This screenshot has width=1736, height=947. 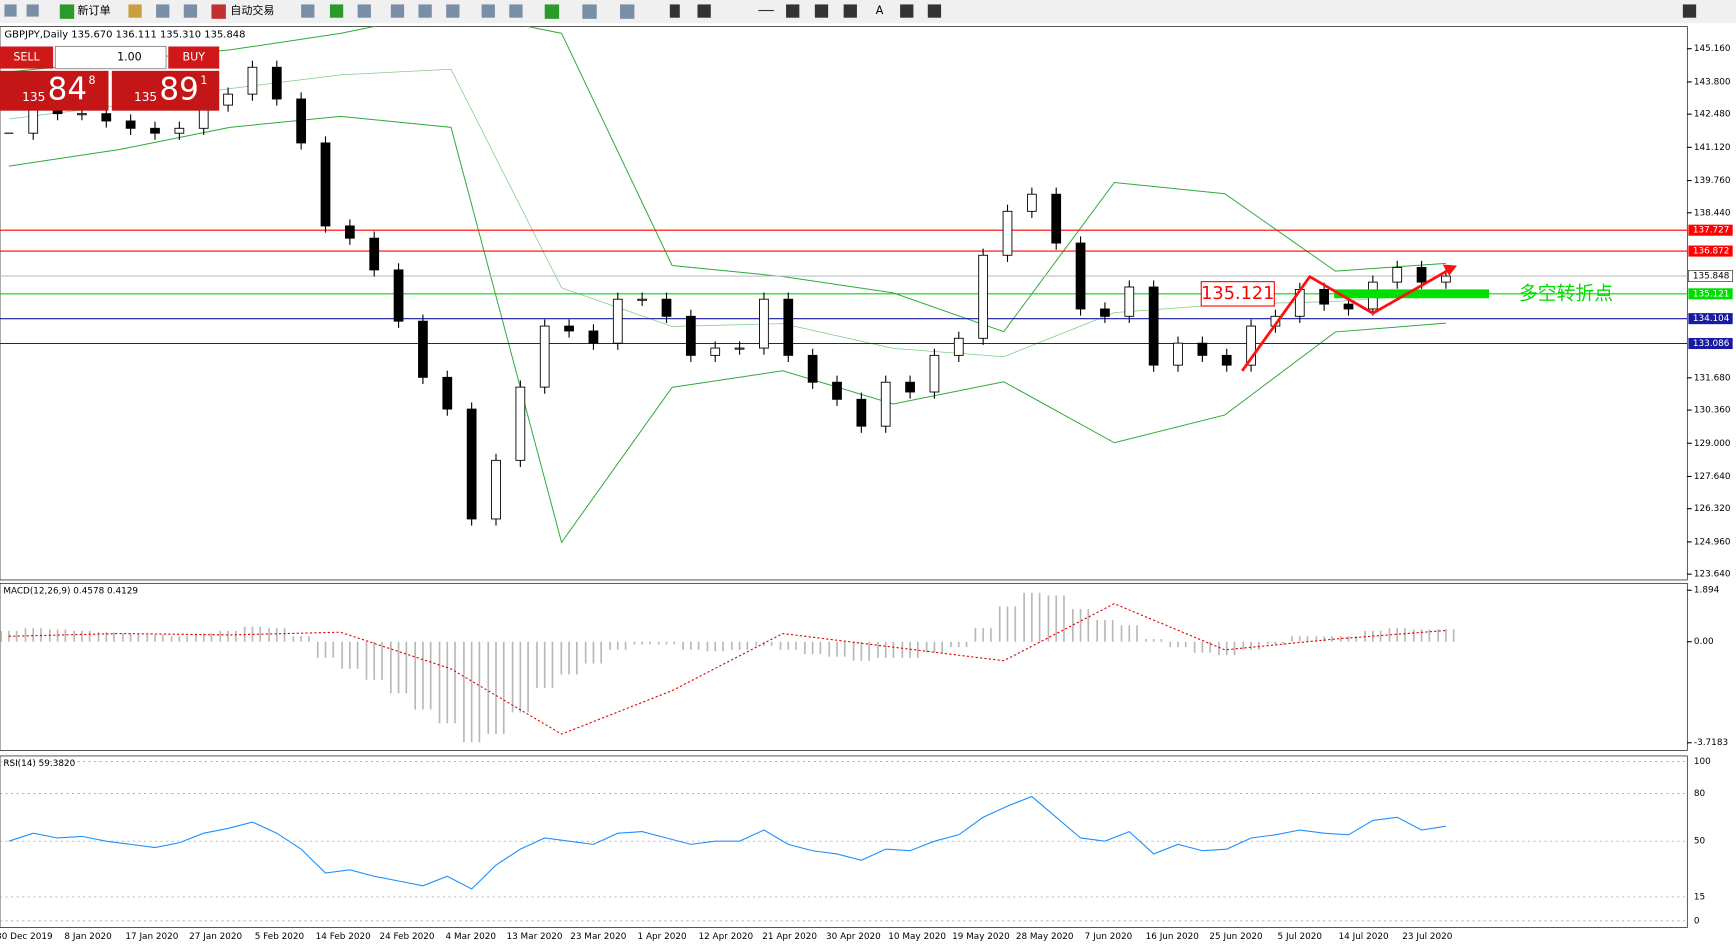 What do you see at coordinates (1712, 477) in the screenshot?
I see `y-tick-label: 127.640` at bounding box center [1712, 477].